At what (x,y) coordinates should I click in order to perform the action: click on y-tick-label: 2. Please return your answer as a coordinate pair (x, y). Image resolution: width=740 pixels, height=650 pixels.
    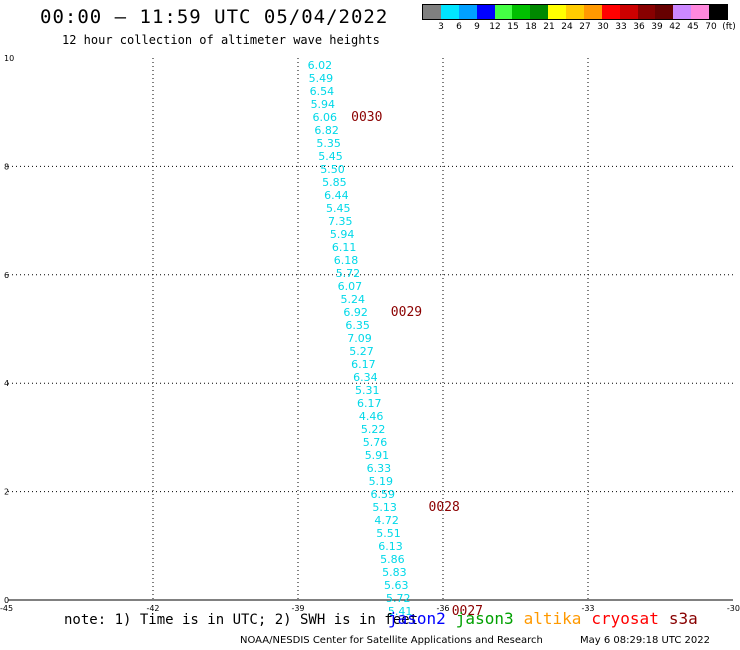
    Looking at the image, I should click on (6, 492).